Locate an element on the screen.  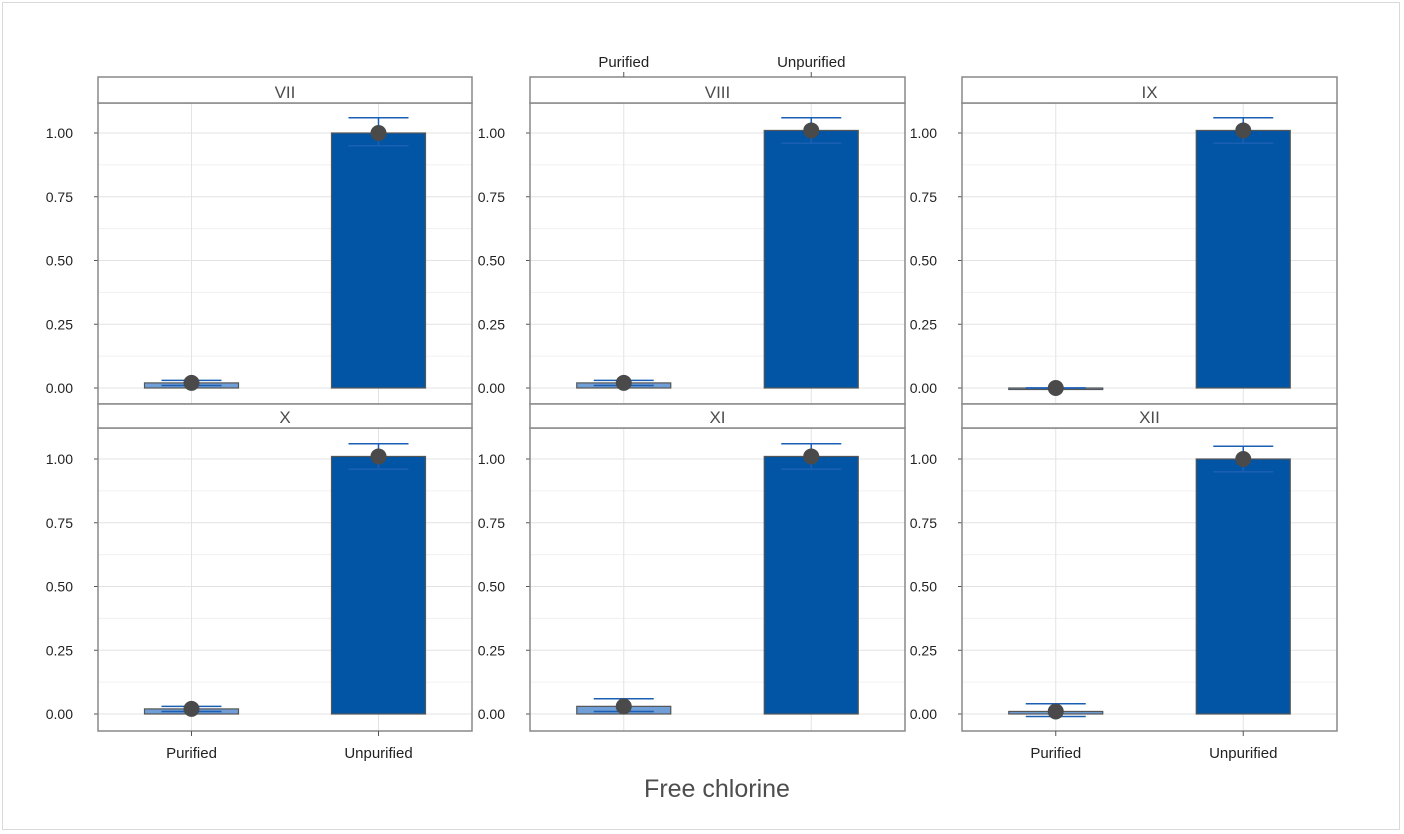
panel-xii-strip-label: XII is located at coordinates (1149, 417).